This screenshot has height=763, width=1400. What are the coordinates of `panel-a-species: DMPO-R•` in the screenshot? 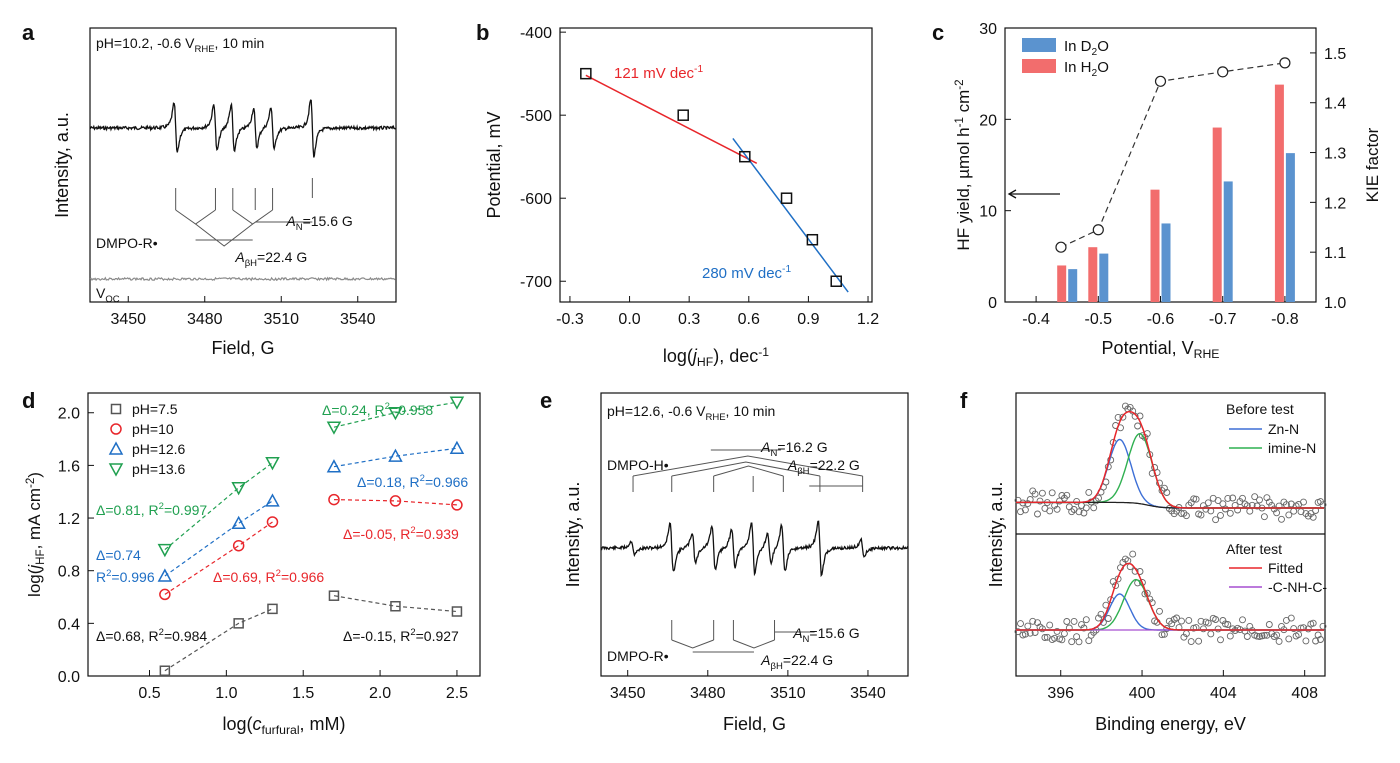 It's located at (127, 243).